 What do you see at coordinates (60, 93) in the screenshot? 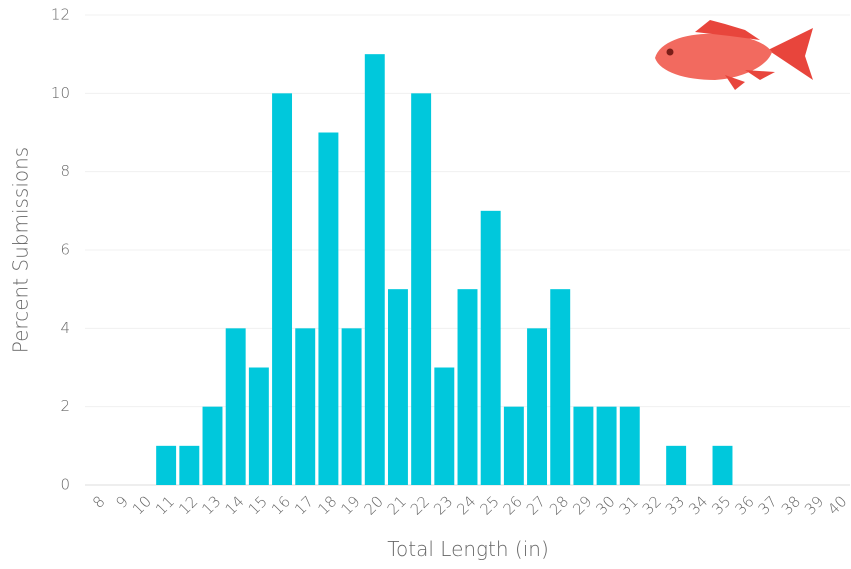
I see `y-tick-label: 10` at bounding box center [60, 93].